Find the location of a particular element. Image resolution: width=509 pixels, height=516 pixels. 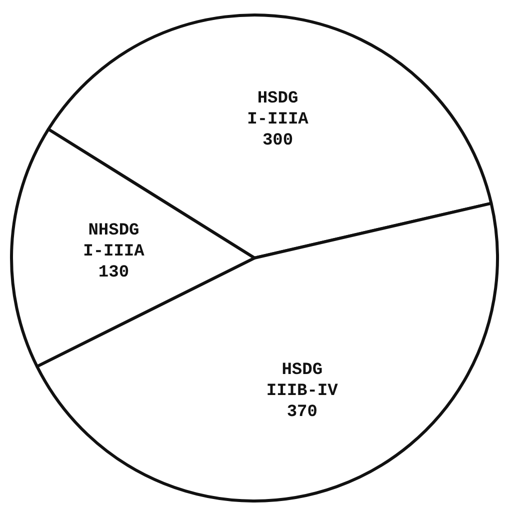

data-label: 370 is located at coordinates (302, 412).